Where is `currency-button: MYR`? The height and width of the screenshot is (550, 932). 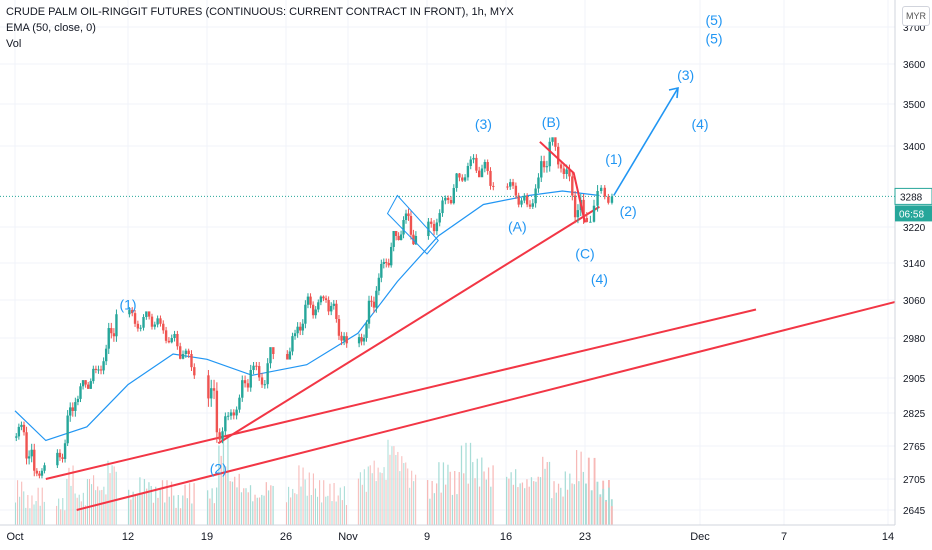 currency-button: MYR is located at coordinates (916, 16).